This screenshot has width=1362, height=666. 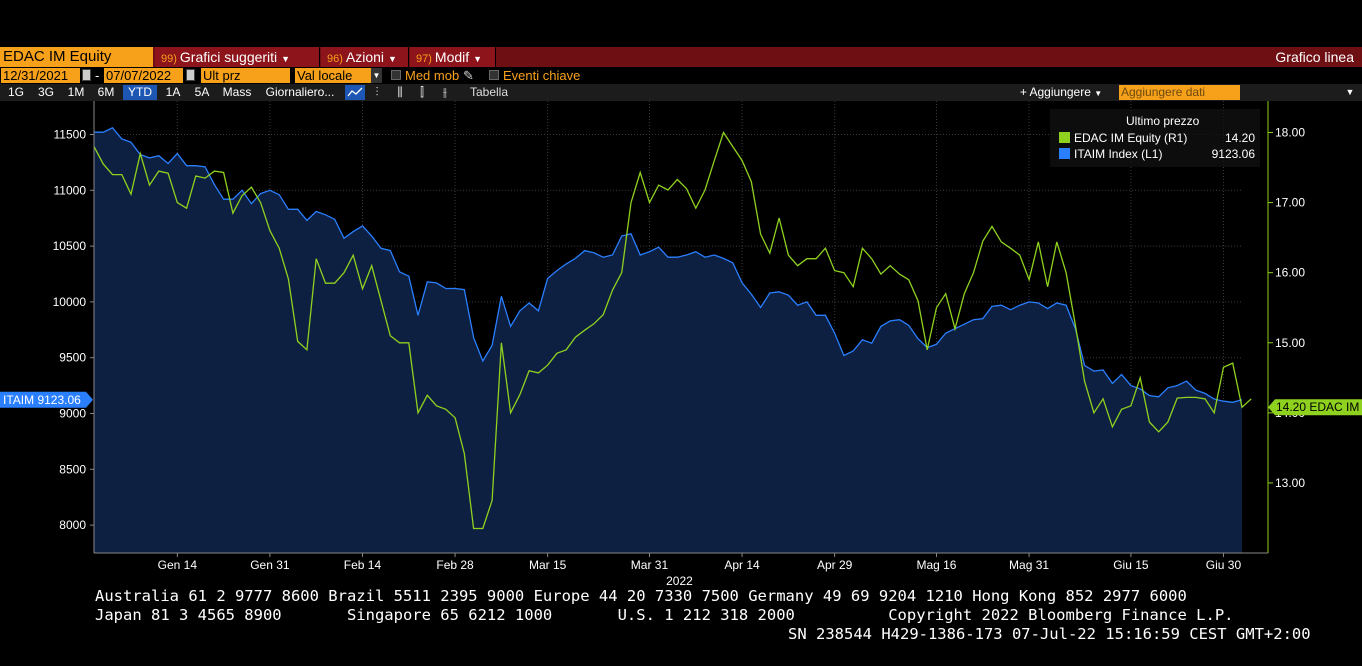 What do you see at coordinates (72, 413) in the screenshot?
I see `left-tick-label: 9000` at bounding box center [72, 413].